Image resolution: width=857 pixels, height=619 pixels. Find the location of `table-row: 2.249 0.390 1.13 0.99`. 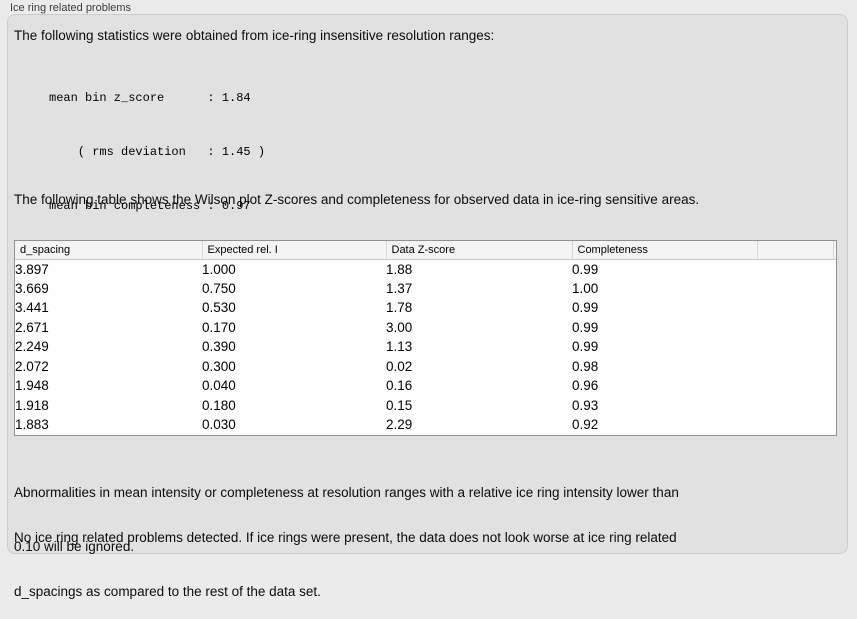

table-row: 2.249 0.390 1.13 0.99 is located at coordinates (307, 347).